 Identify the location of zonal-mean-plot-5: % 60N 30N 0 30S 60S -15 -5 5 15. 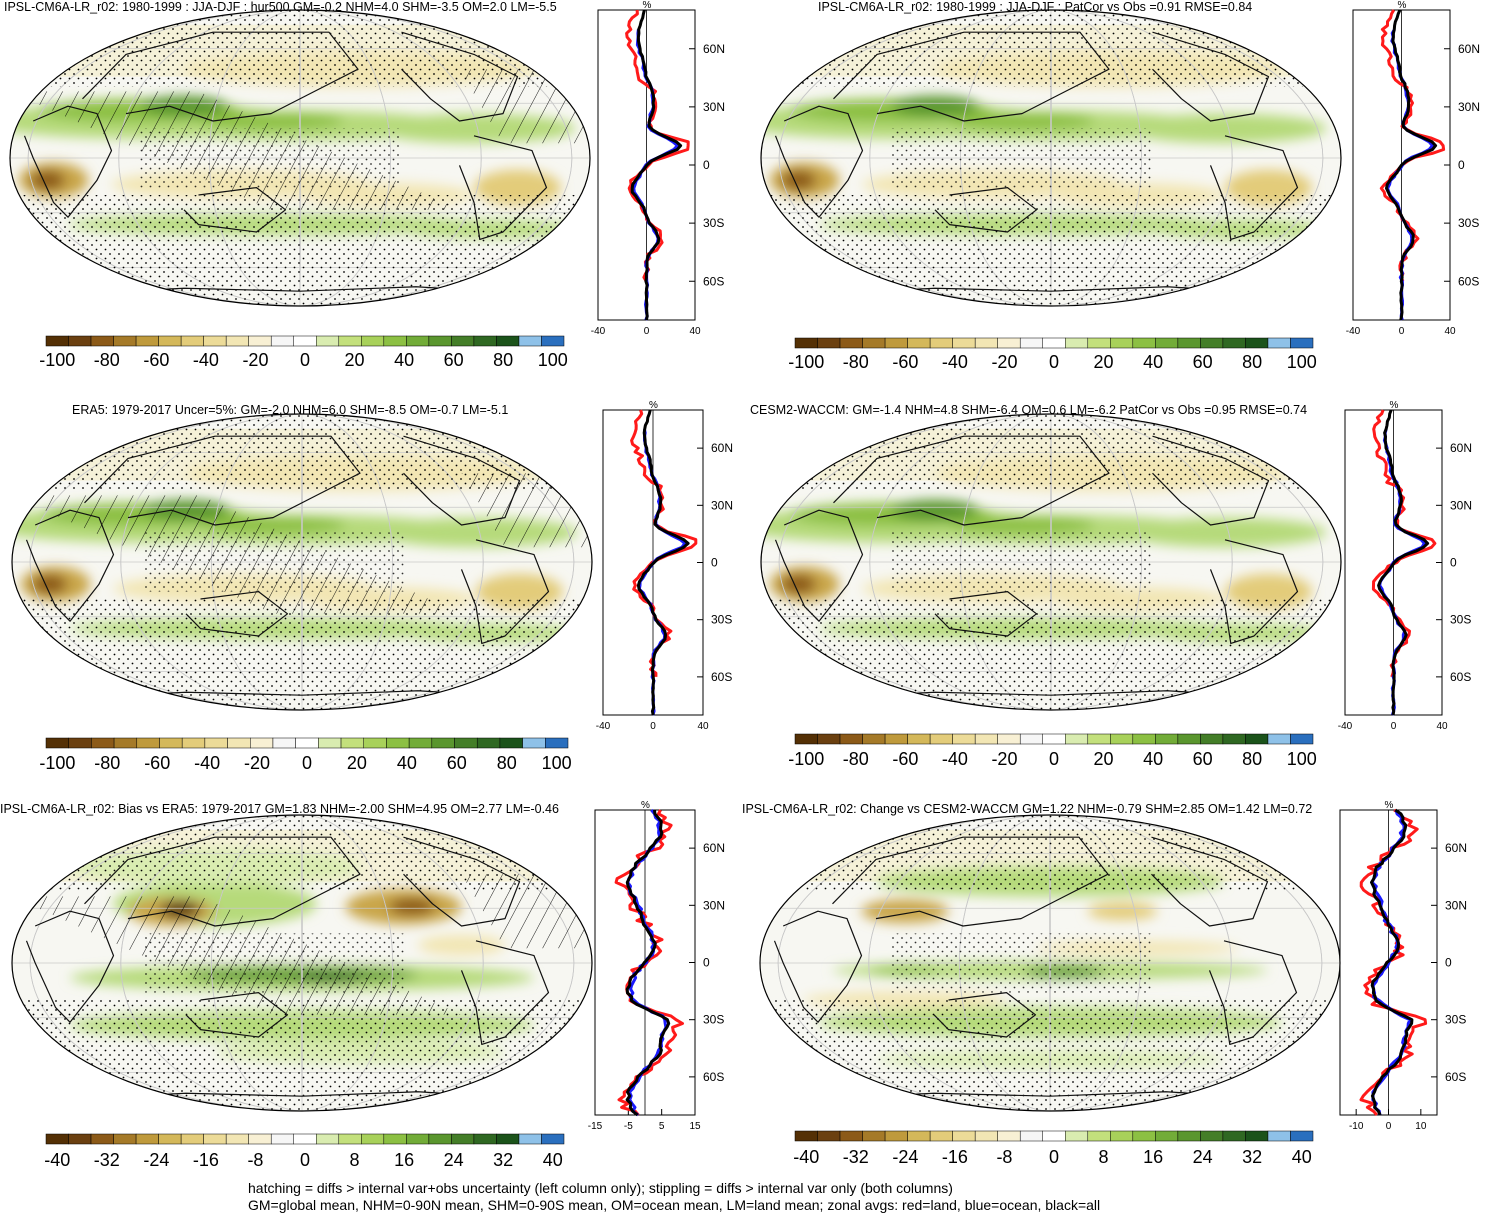
(656, 966).